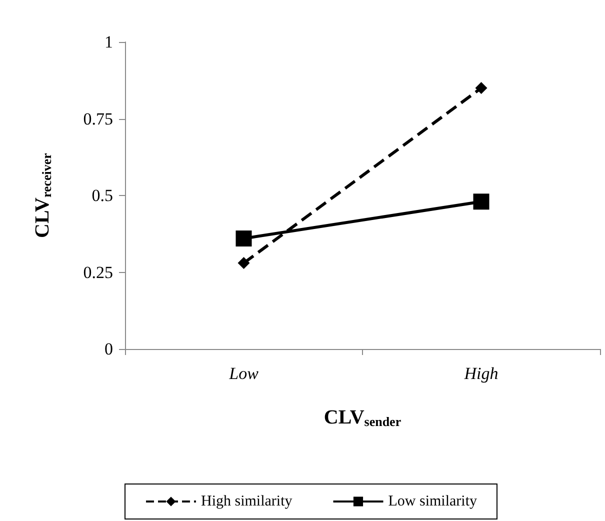 The width and height of the screenshot is (605, 521). I want to click on y-tick-label: 0.25, so click(98, 272).